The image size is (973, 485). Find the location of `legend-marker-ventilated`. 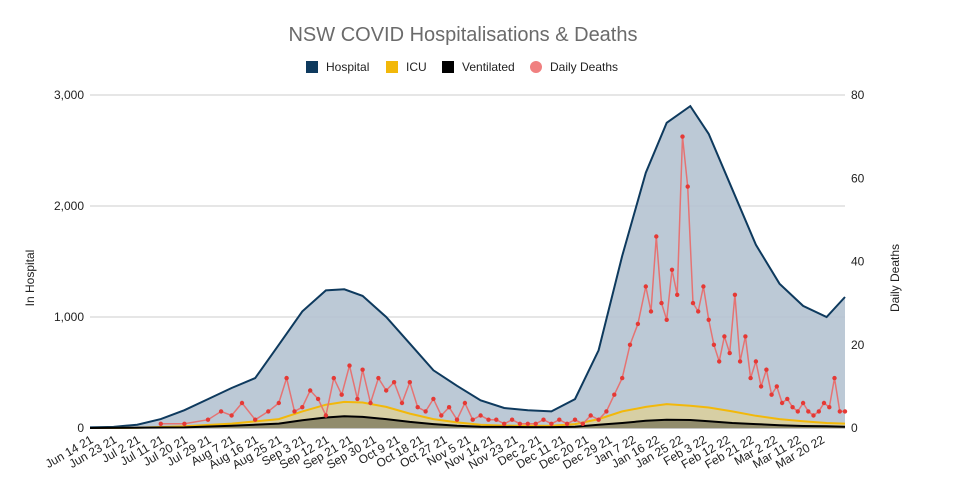

legend-marker-ventilated is located at coordinates (448, 67).